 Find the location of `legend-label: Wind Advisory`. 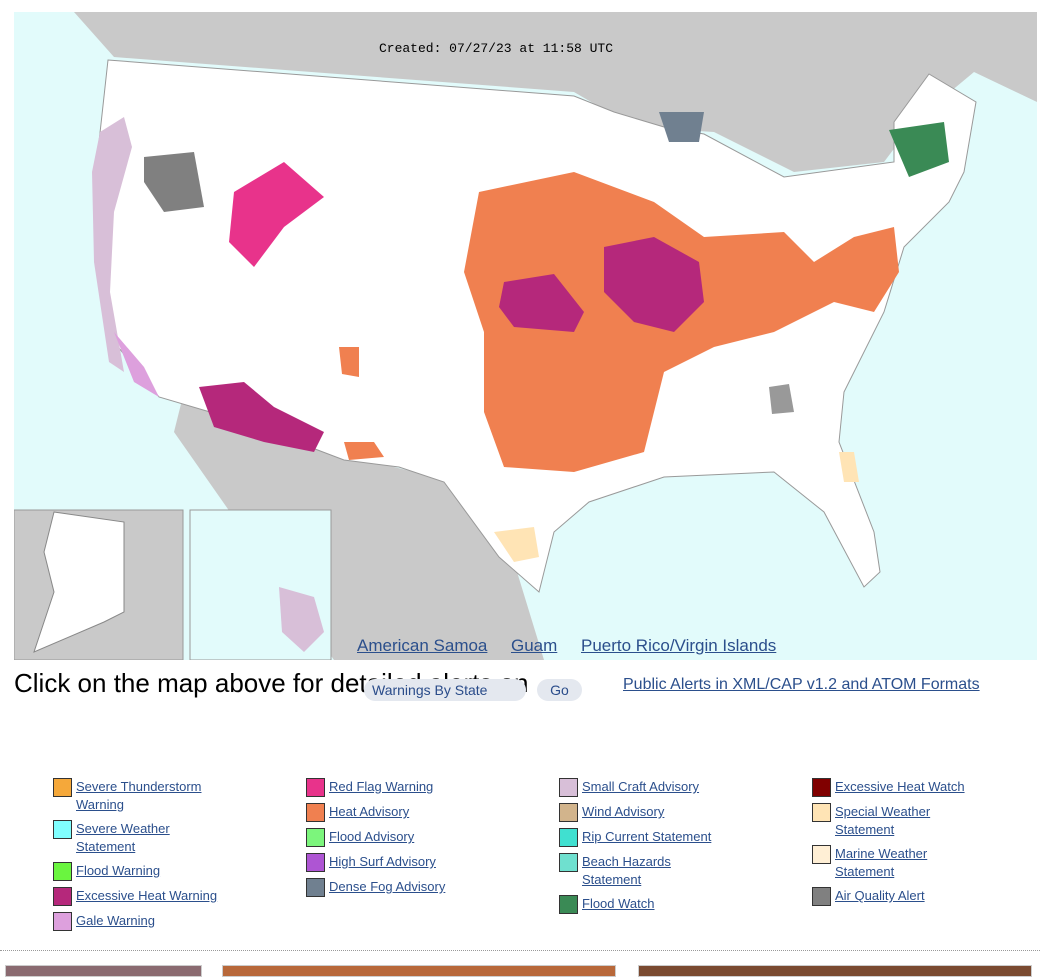

legend-label: Wind Advisory is located at coordinates (623, 811).